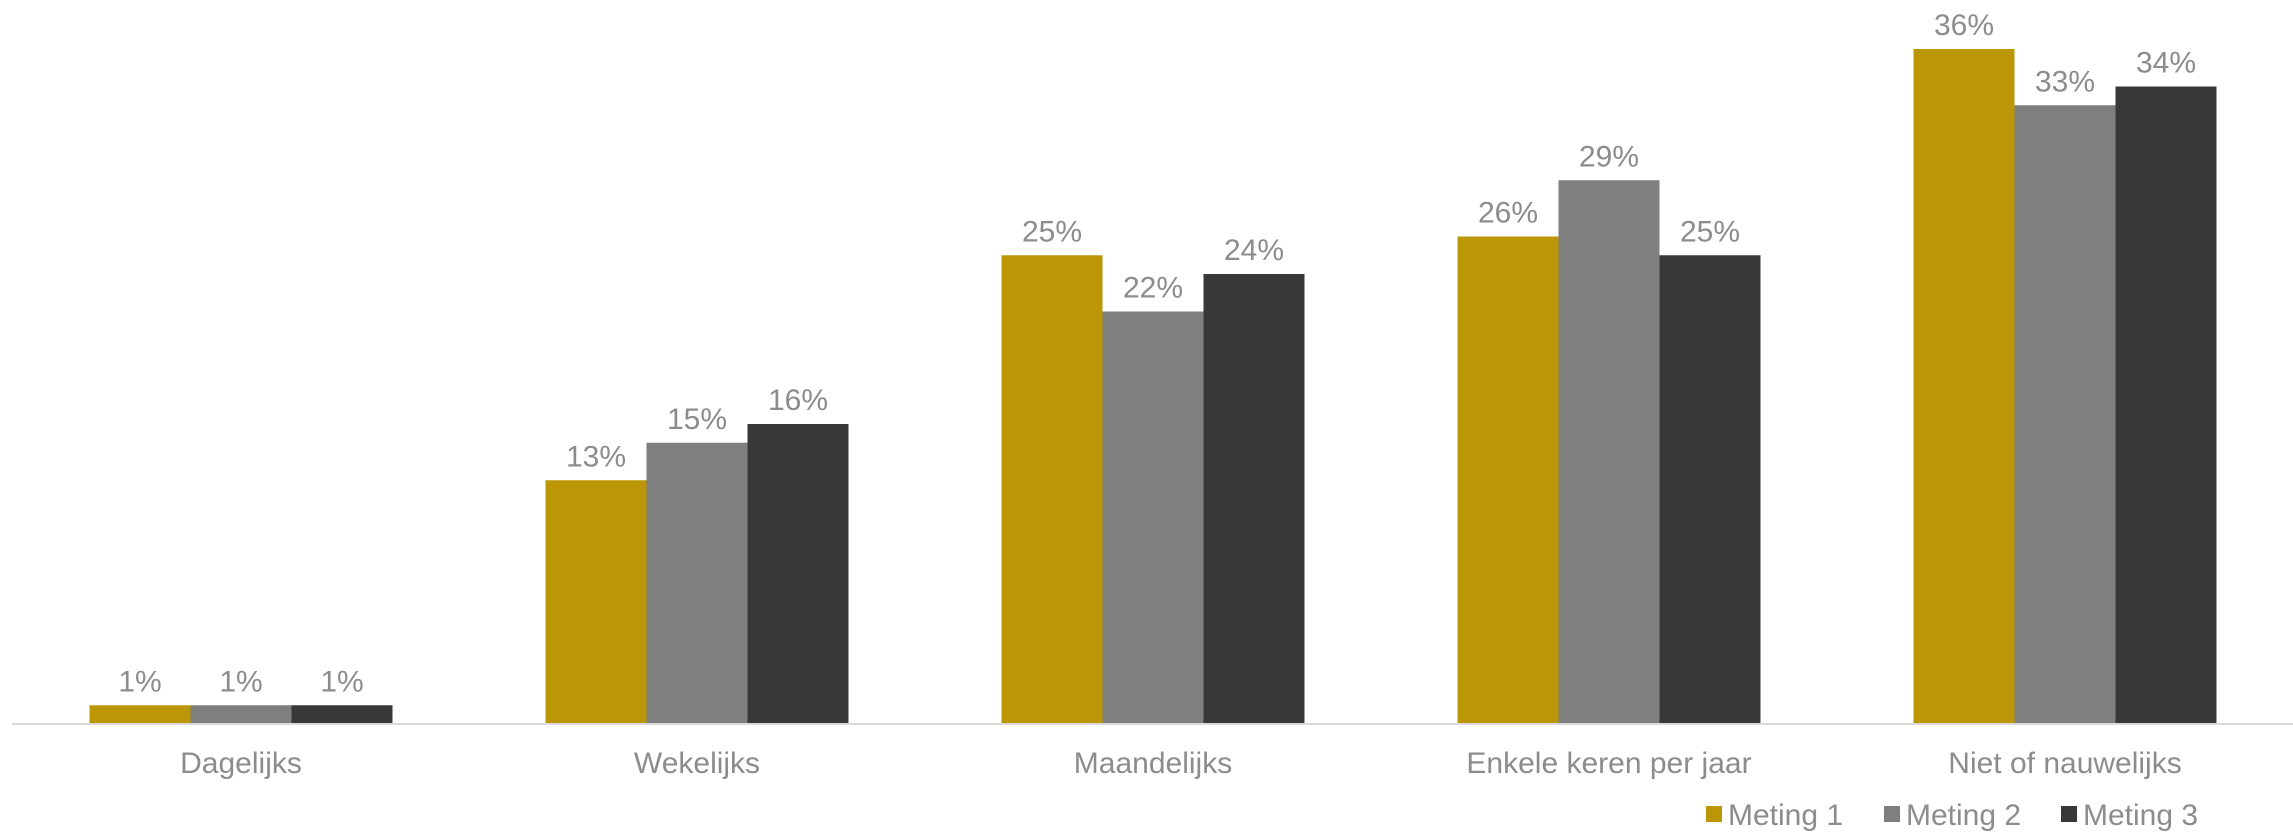 The height and width of the screenshot is (838, 2293). I want to click on category-label-enkele-keren-per-jaar: Enkele keren per jaar, so click(1608, 763).